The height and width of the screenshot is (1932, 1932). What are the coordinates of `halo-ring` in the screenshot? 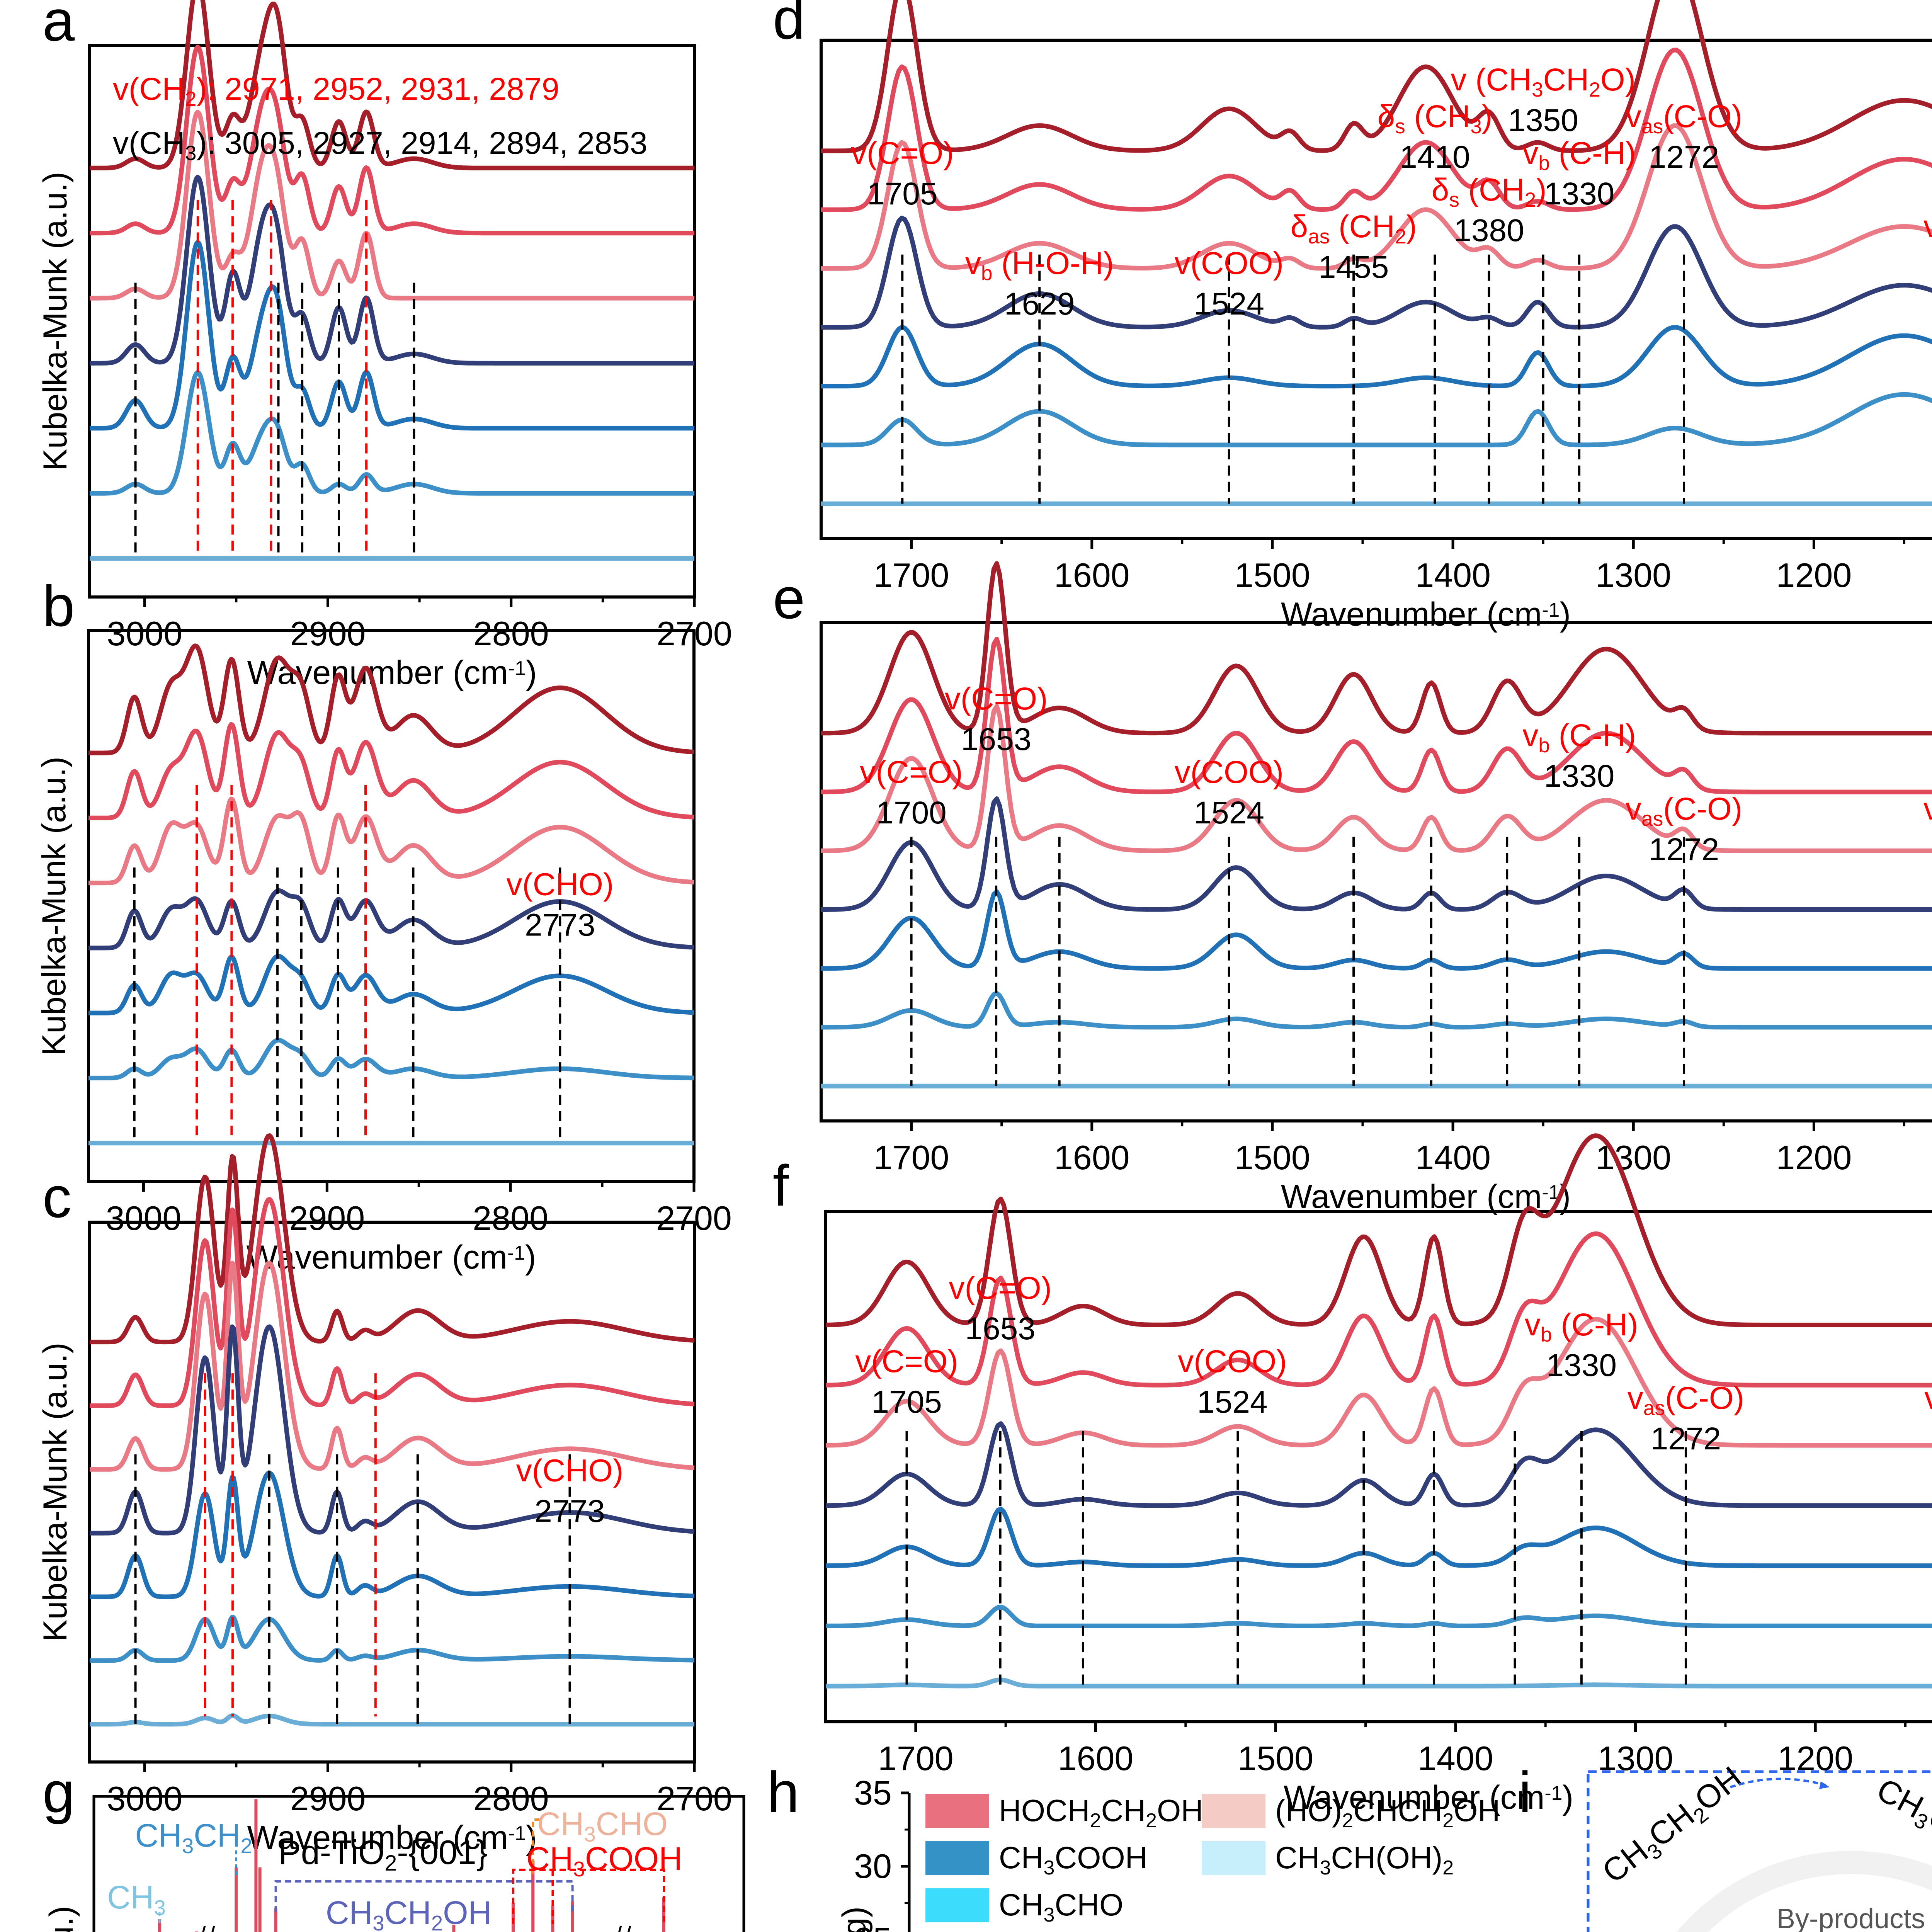 It's located at (1804, 1892).